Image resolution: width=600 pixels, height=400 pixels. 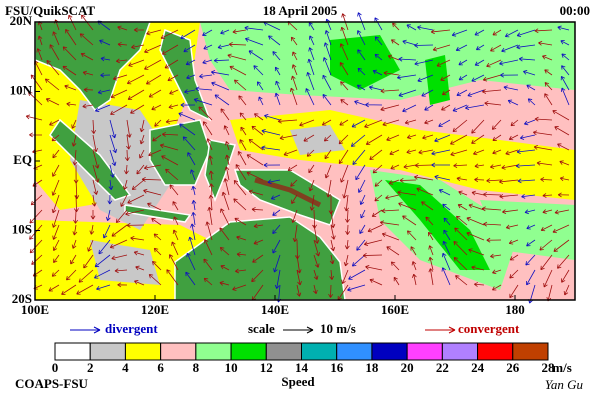 What do you see at coordinates (22, 159) in the screenshot?
I see `lat-label: EQ` at bounding box center [22, 159].